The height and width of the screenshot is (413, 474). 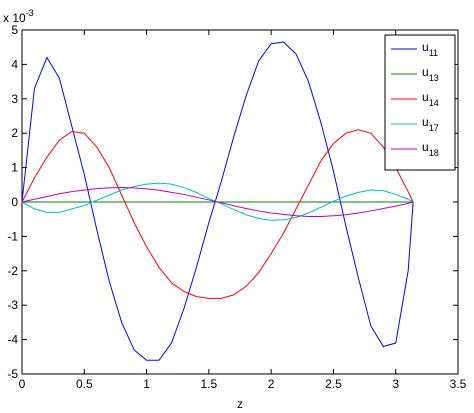 I want to click on y-tick-label: 3, so click(x=14, y=99).